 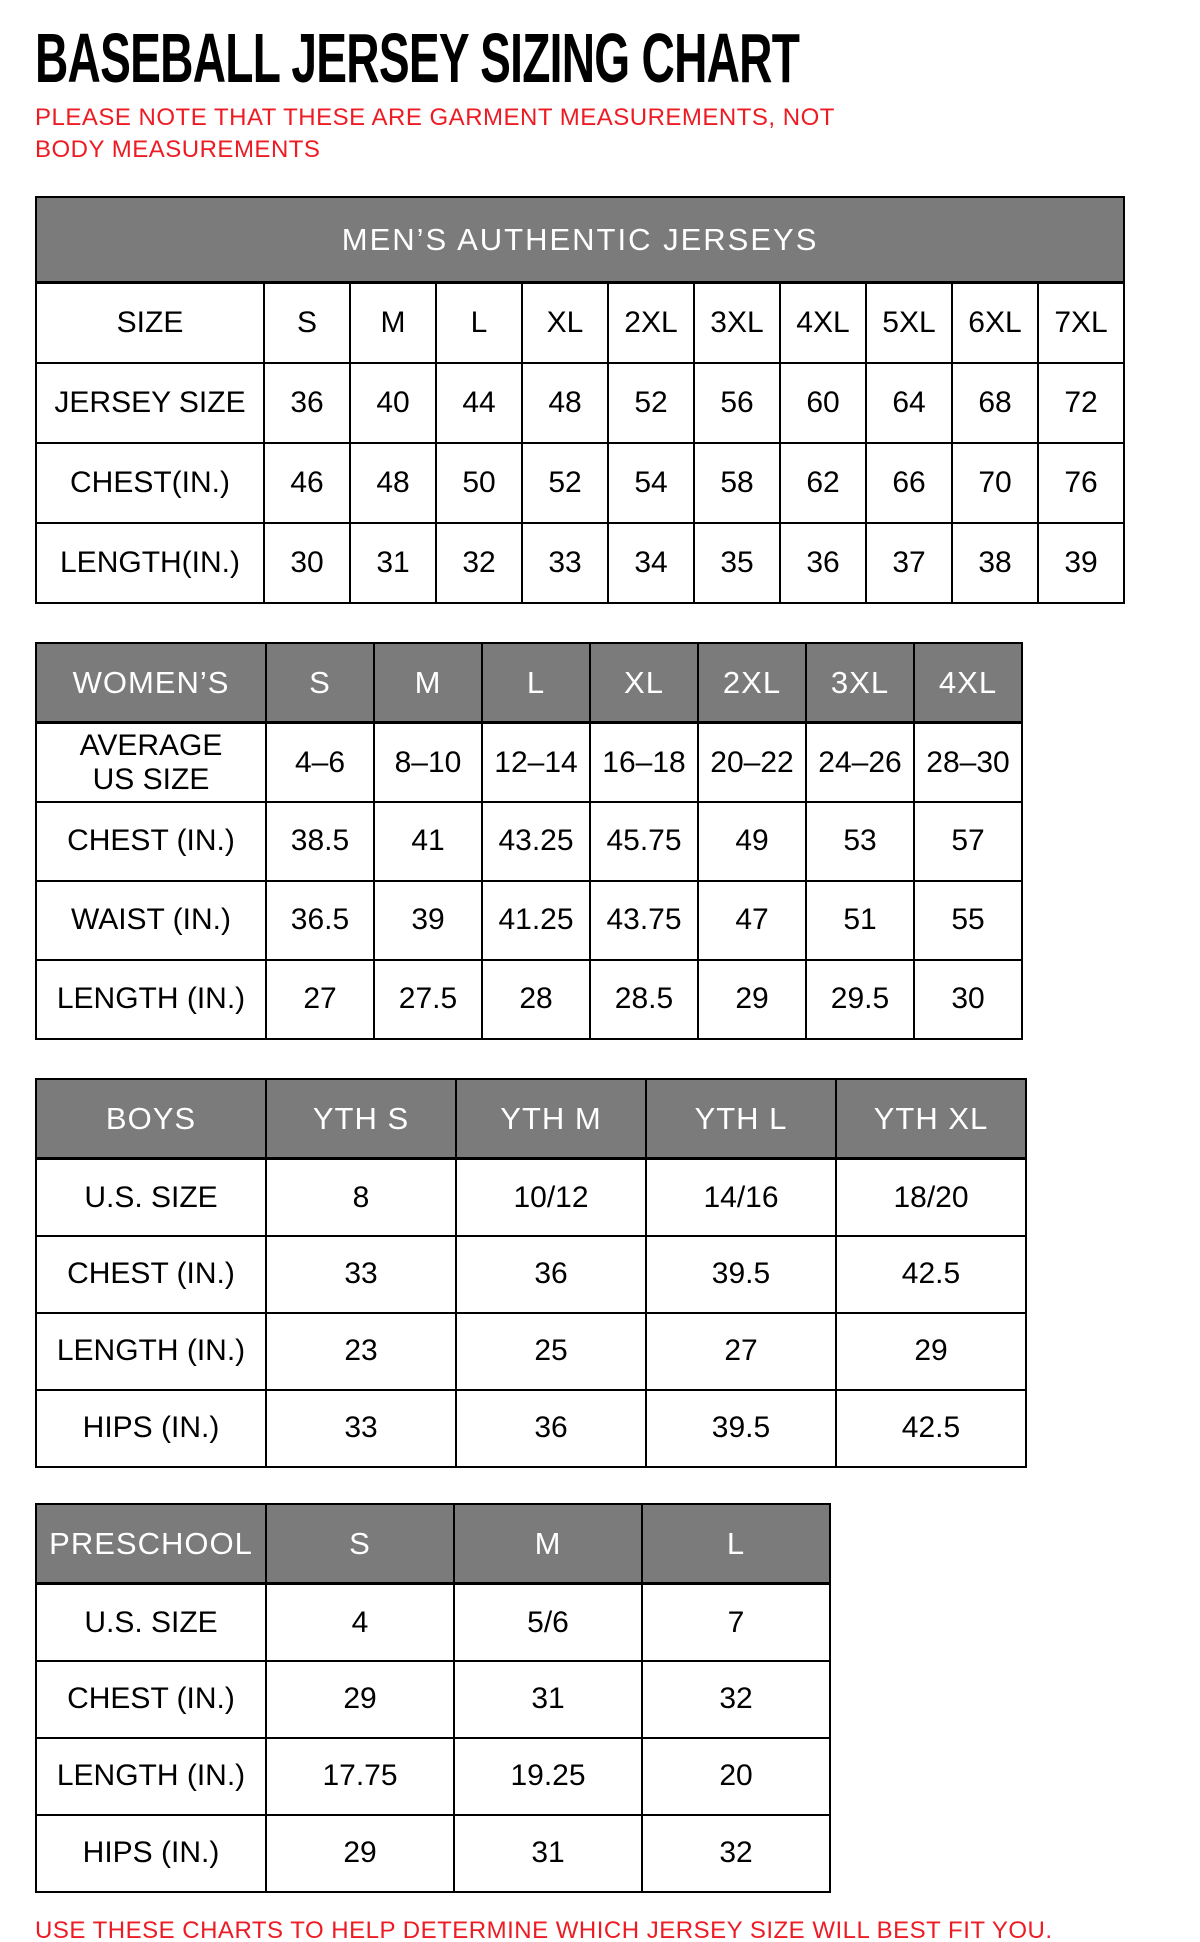 I want to click on mens-data-cell: 52, so click(x=651, y=402).